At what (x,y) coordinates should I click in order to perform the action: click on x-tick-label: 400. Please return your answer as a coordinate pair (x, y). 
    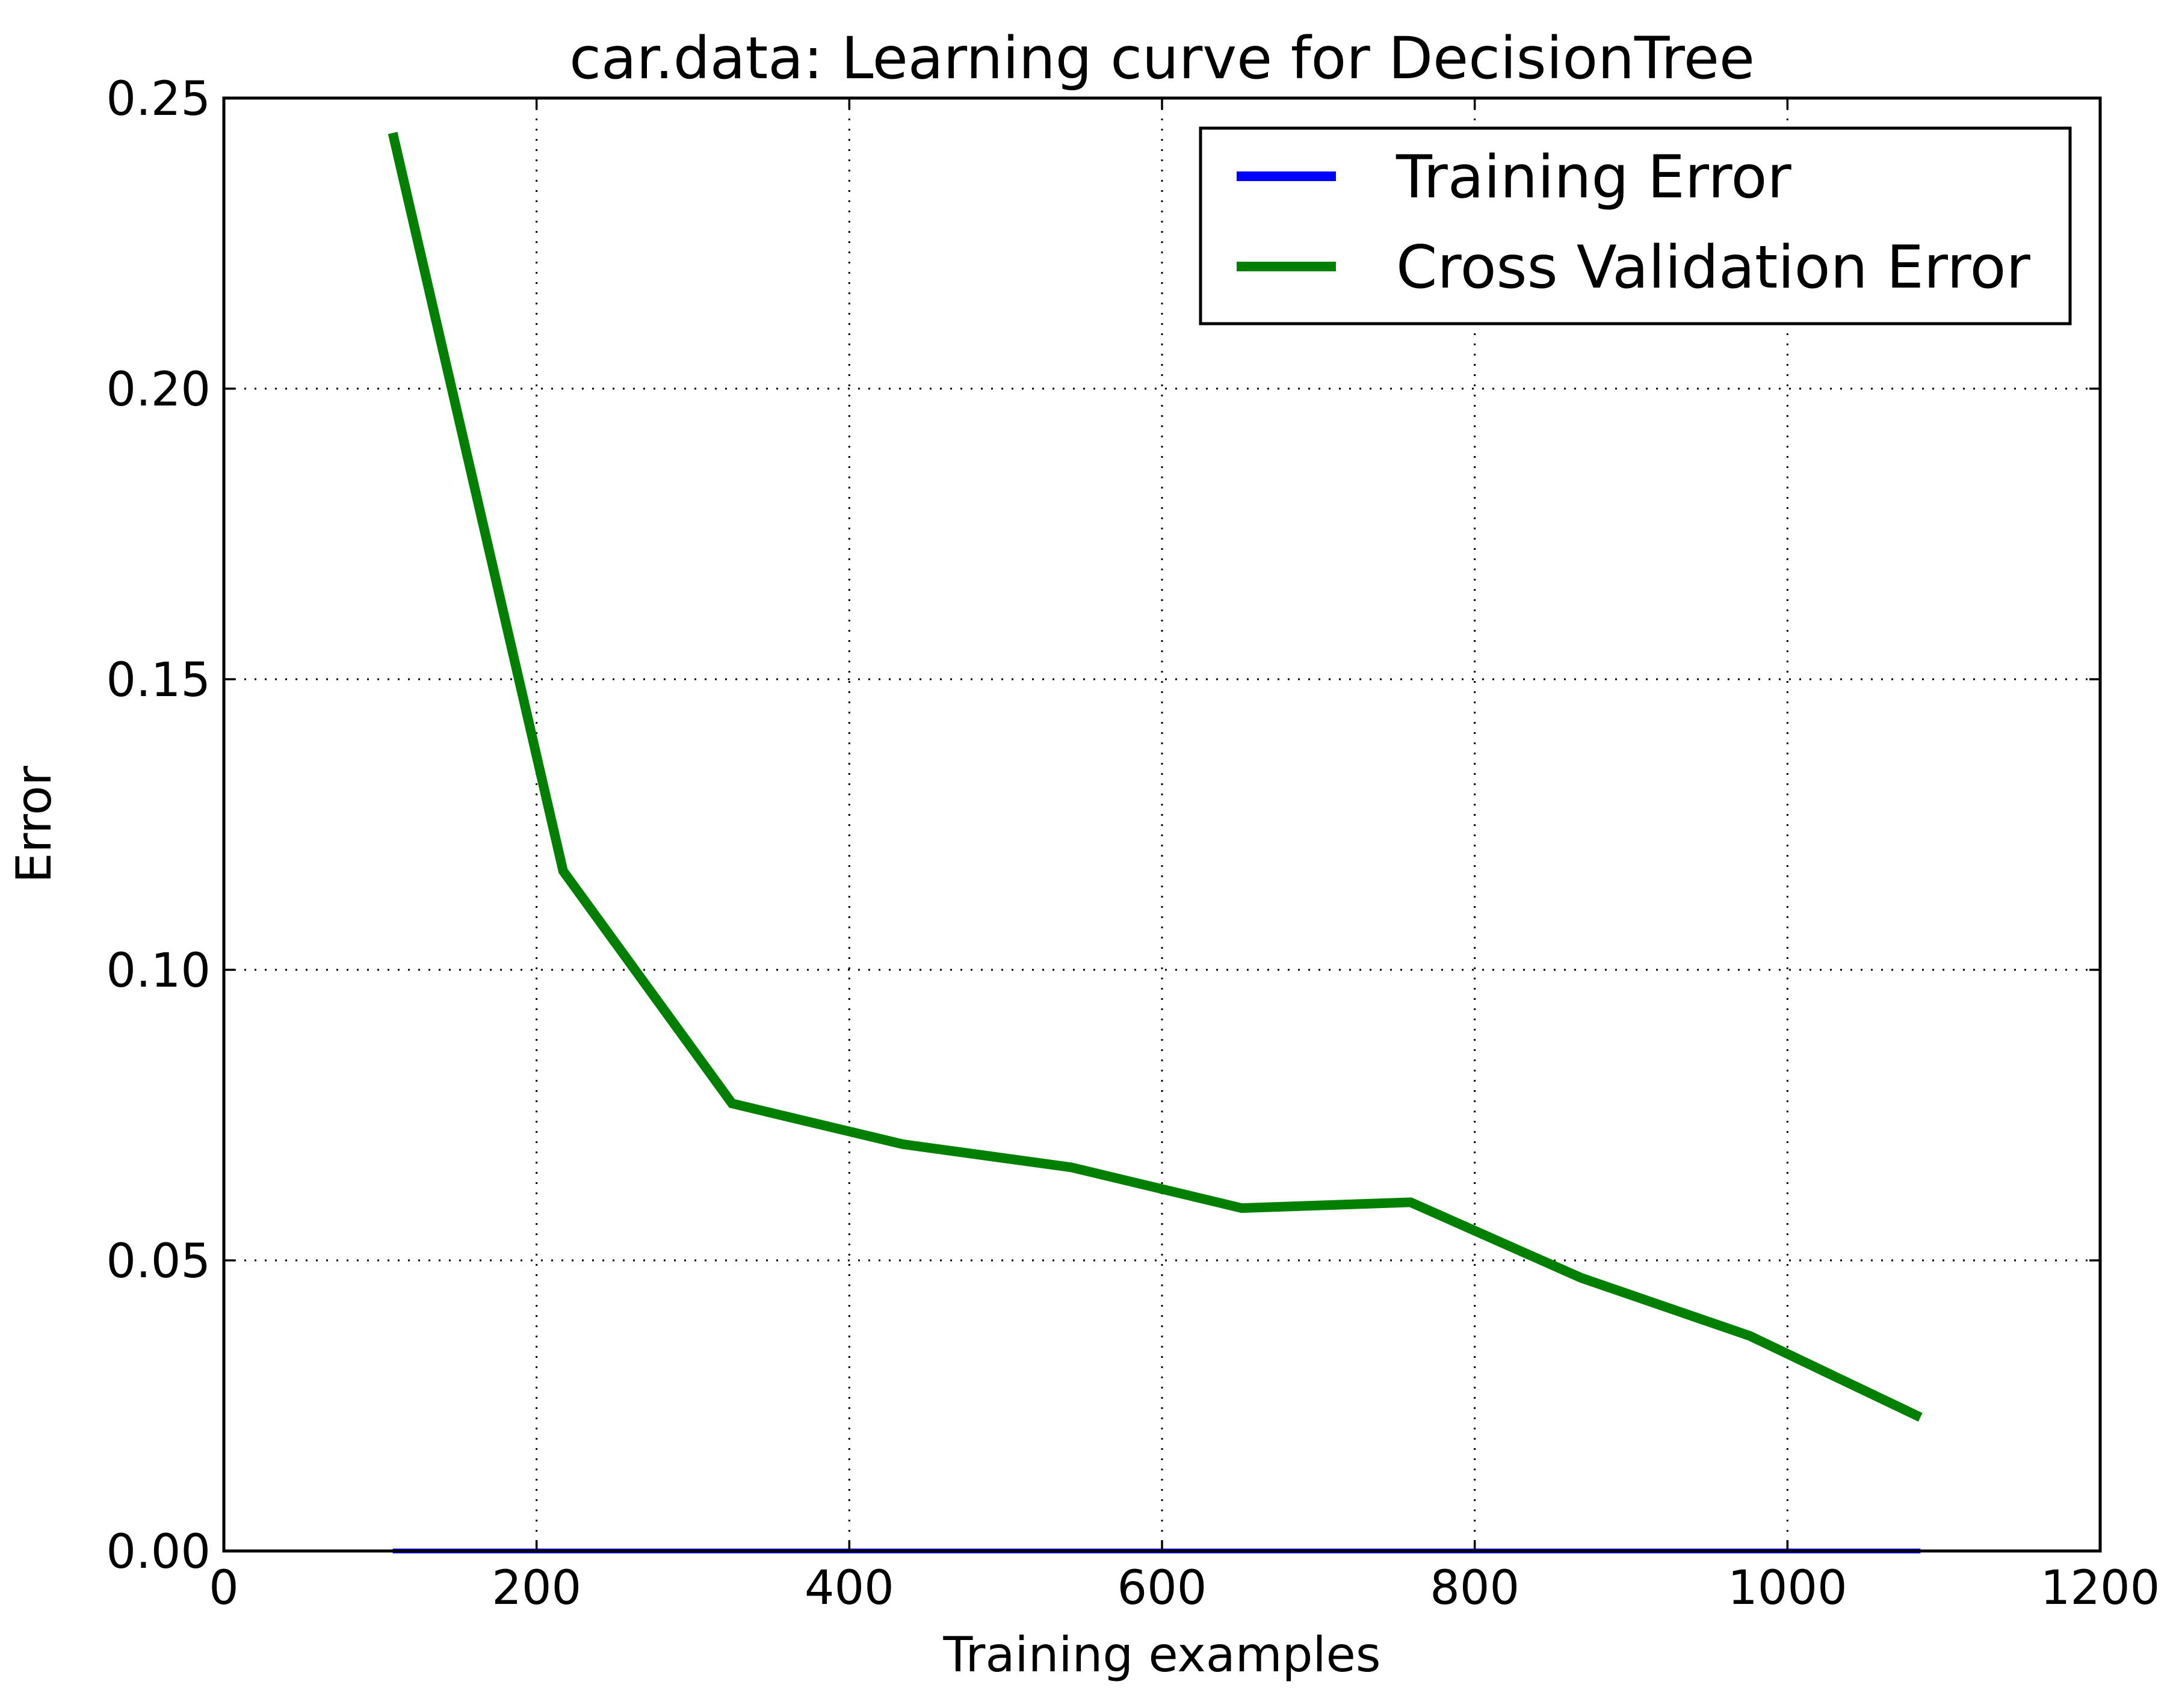
    Looking at the image, I should click on (850, 1588).